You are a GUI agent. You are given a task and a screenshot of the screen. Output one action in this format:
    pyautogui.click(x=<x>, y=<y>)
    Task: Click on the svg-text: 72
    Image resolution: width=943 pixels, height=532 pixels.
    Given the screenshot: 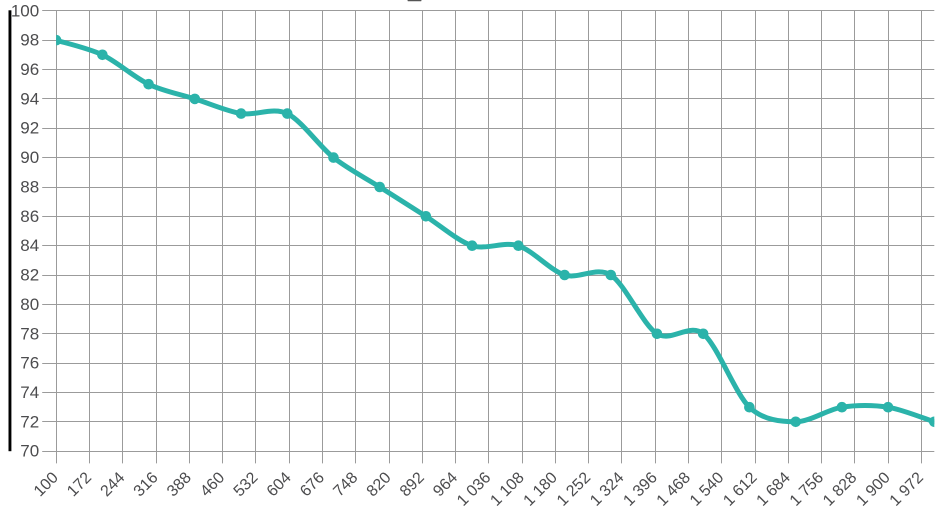 What is the action you would take?
    pyautogui.click(x=29, y=421)
    